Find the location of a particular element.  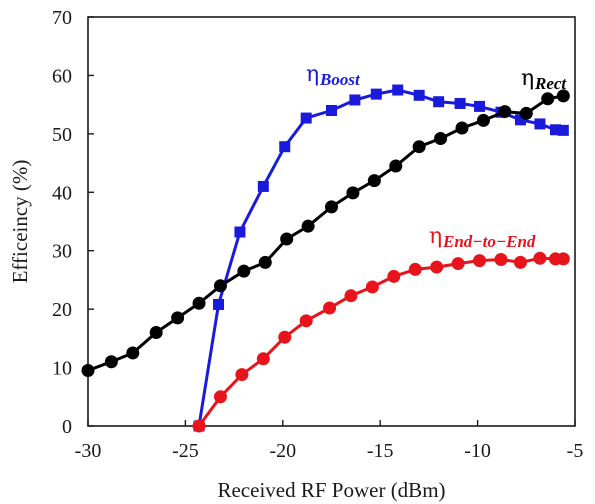

y-axis-title: Efficeincy (%) is located at coordinates (20, 222).